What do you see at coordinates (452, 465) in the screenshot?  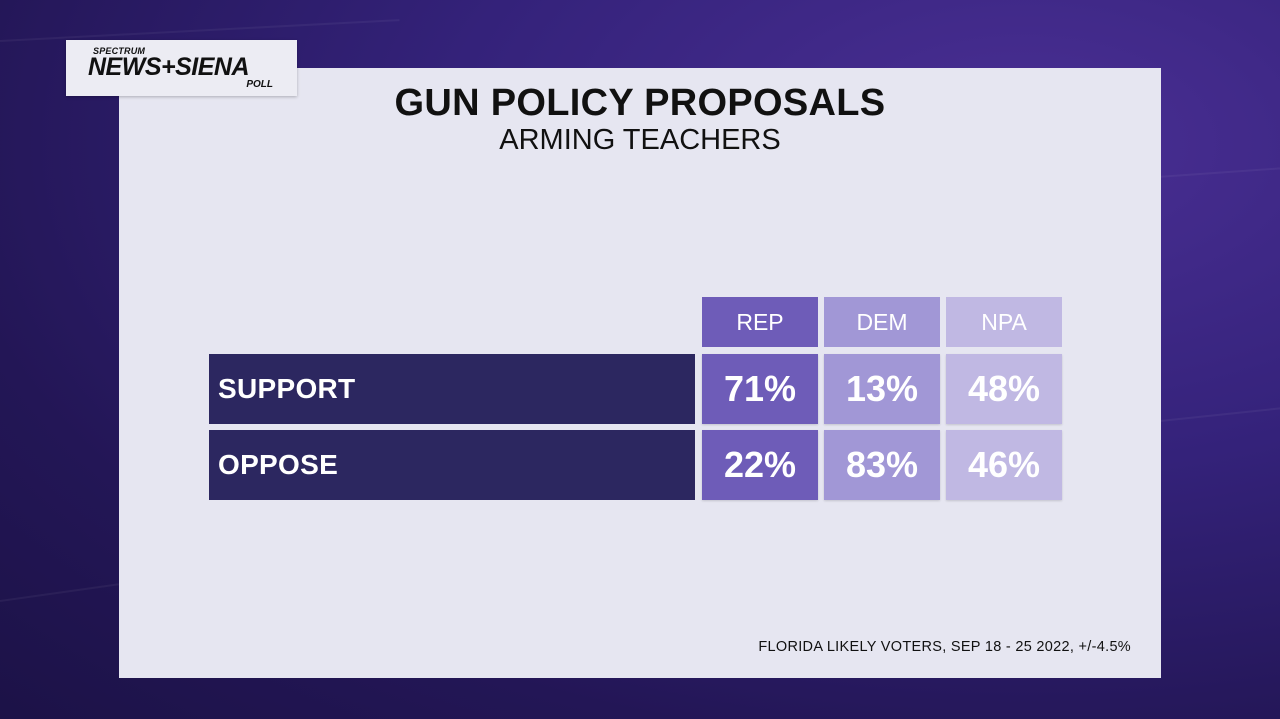 I see `row-label-oppose: OPPOSE` at bounding box center [452, 465].